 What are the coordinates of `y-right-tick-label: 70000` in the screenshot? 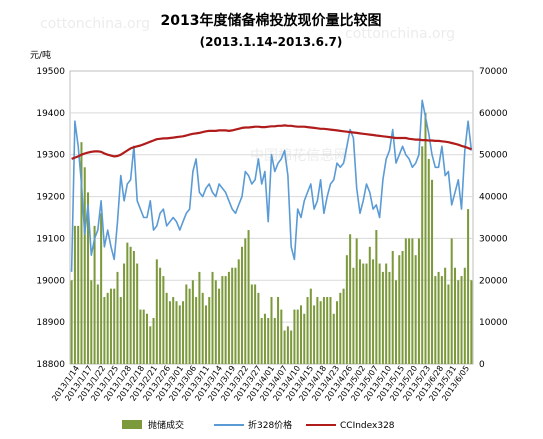 It's located at (493, 72).